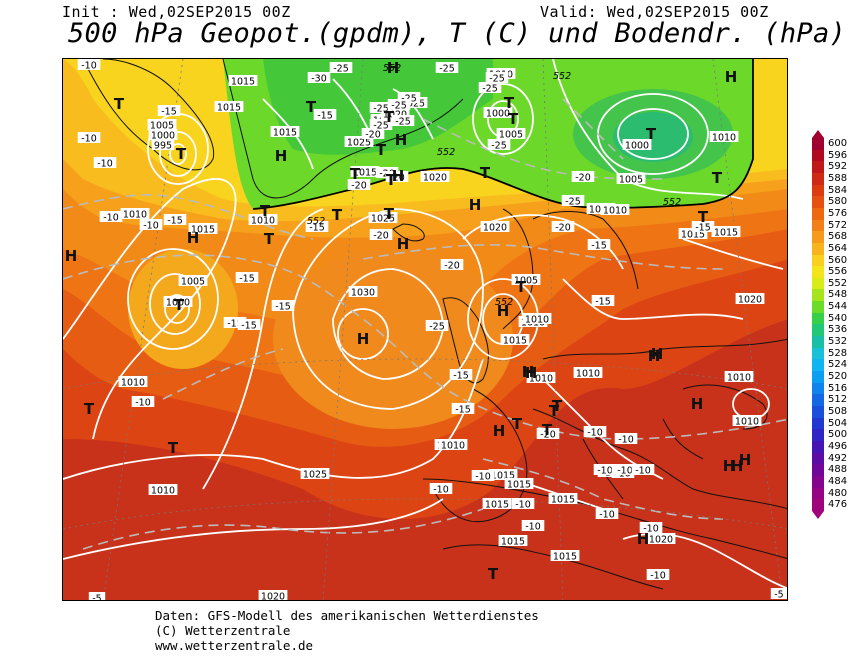 Image resolution: width=850 pixels, height=657 pixels. What do you see at coordinates (503, 134) in the screenshot?
I see `geopot-552-line` at bounding box center [503, 134].